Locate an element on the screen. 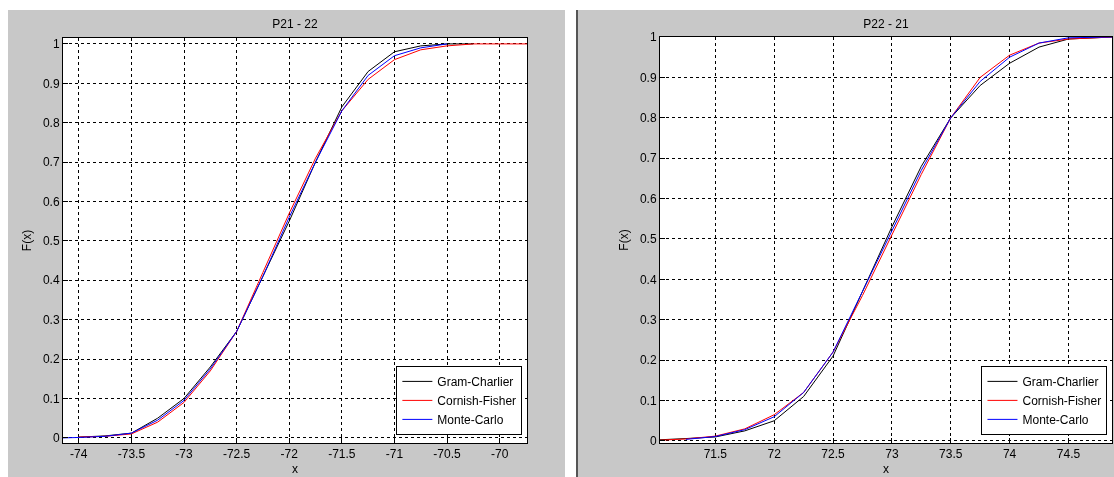  x-tick-label: -70.5 is located at coordinates (447, 454).